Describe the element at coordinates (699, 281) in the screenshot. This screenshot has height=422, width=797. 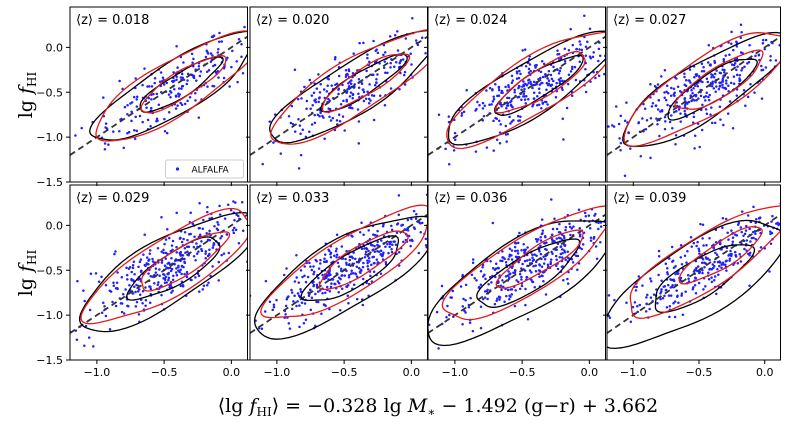
I see `panel-8: ⟨z⟩ = 0.039−1.0 −0.5 0.0` at that location.